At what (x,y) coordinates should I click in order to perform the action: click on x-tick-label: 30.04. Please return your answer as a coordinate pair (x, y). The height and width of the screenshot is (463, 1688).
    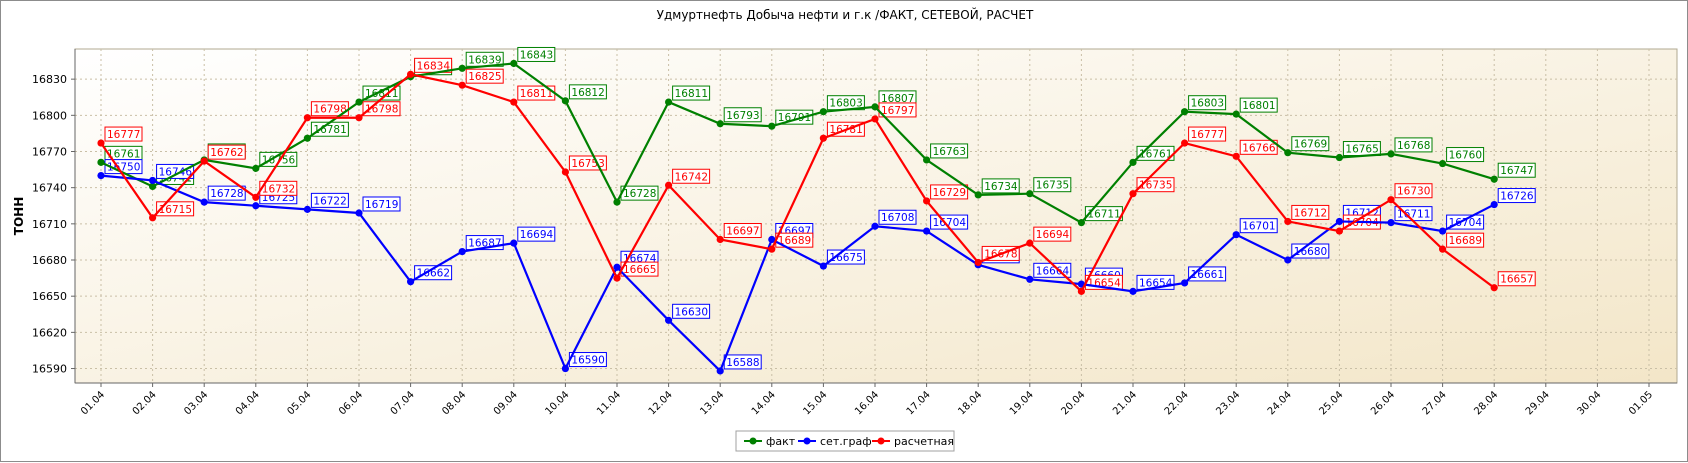
    Looking at the image, I should click on (1589, 403).